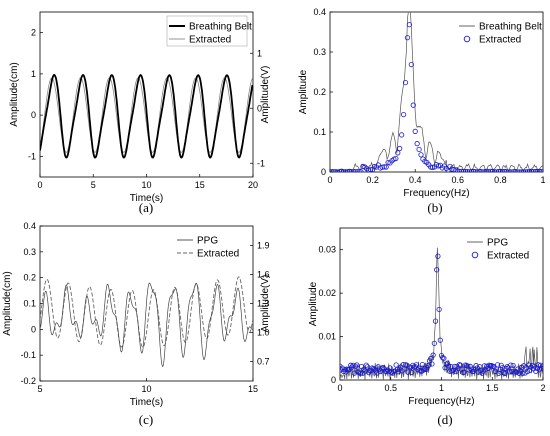  What do you see at coordinates (327, 293) in the screenshot?
I see `y-tick-label: 0.02` at bounding box center [327, 293].